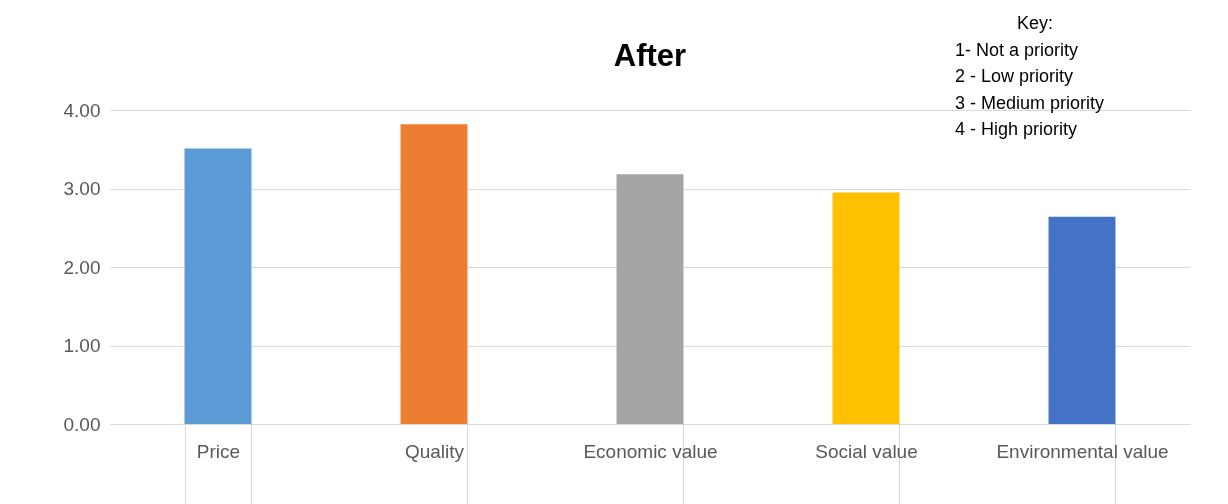 The height and width of the screenshot is (504, 1228). I want to click on x-tick-label: Economic value, so click(650, 451).